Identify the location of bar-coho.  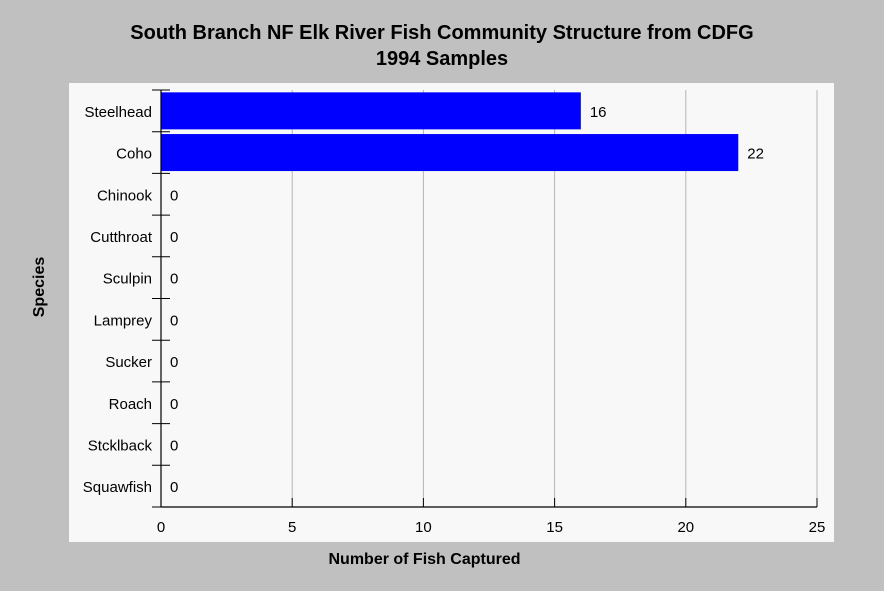
(450, 153).